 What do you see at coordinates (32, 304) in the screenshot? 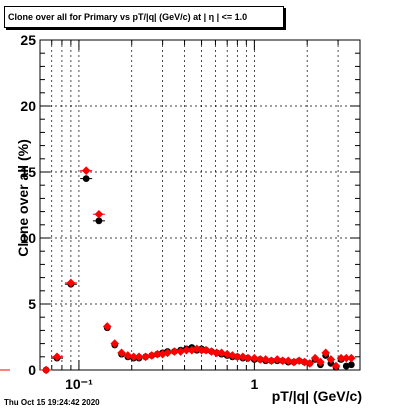
I see `y-tick-label: 5` at bounding box center [32, 304].